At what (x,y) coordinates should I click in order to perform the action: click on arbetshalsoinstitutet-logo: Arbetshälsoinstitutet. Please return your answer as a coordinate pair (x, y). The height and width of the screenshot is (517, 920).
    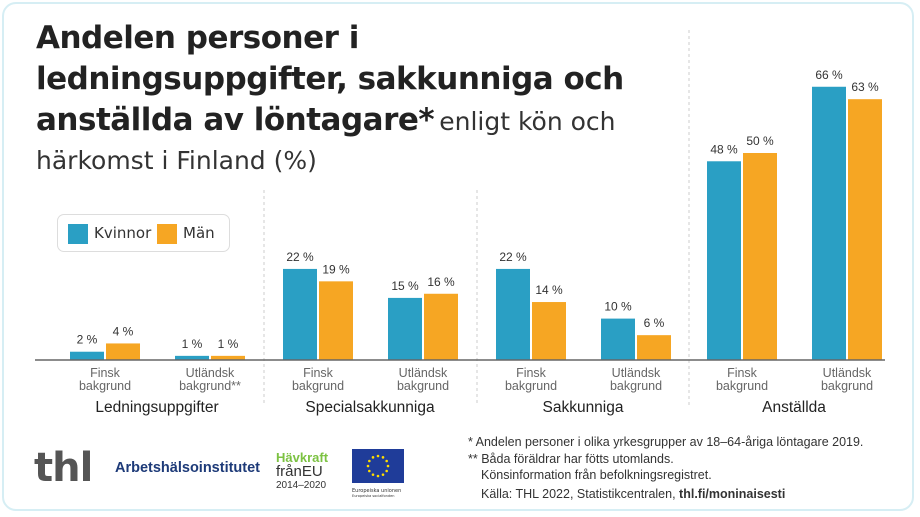
    Looking at the image, I should click on (188, 468).